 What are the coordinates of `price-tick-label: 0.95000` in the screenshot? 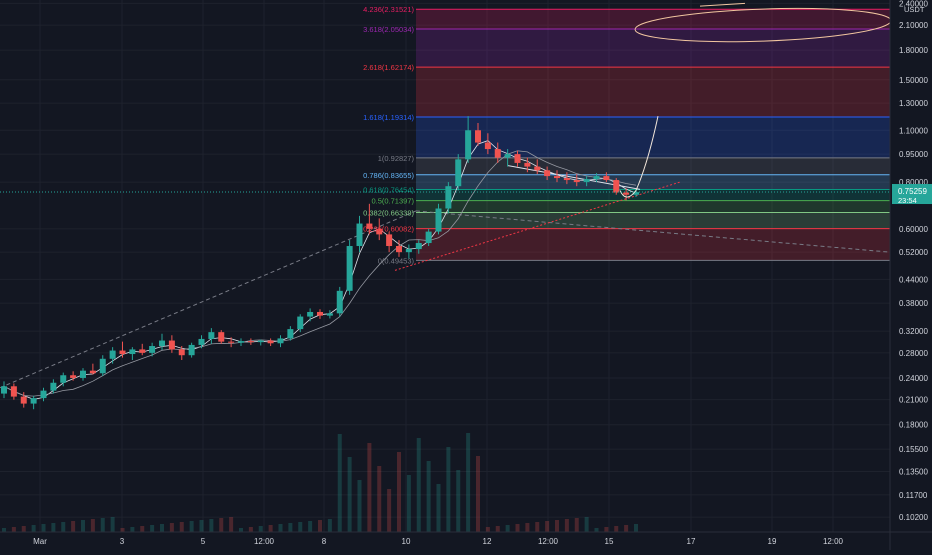 It's located at (913, 154).